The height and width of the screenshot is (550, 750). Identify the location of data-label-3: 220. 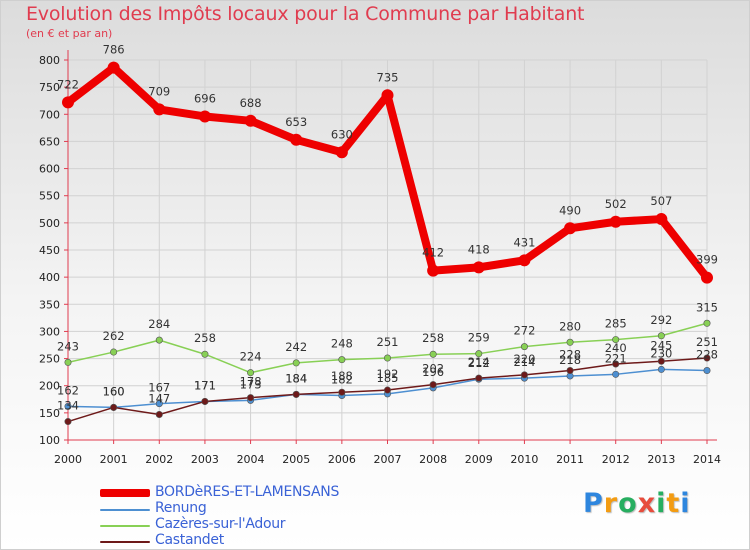
(524, 359).